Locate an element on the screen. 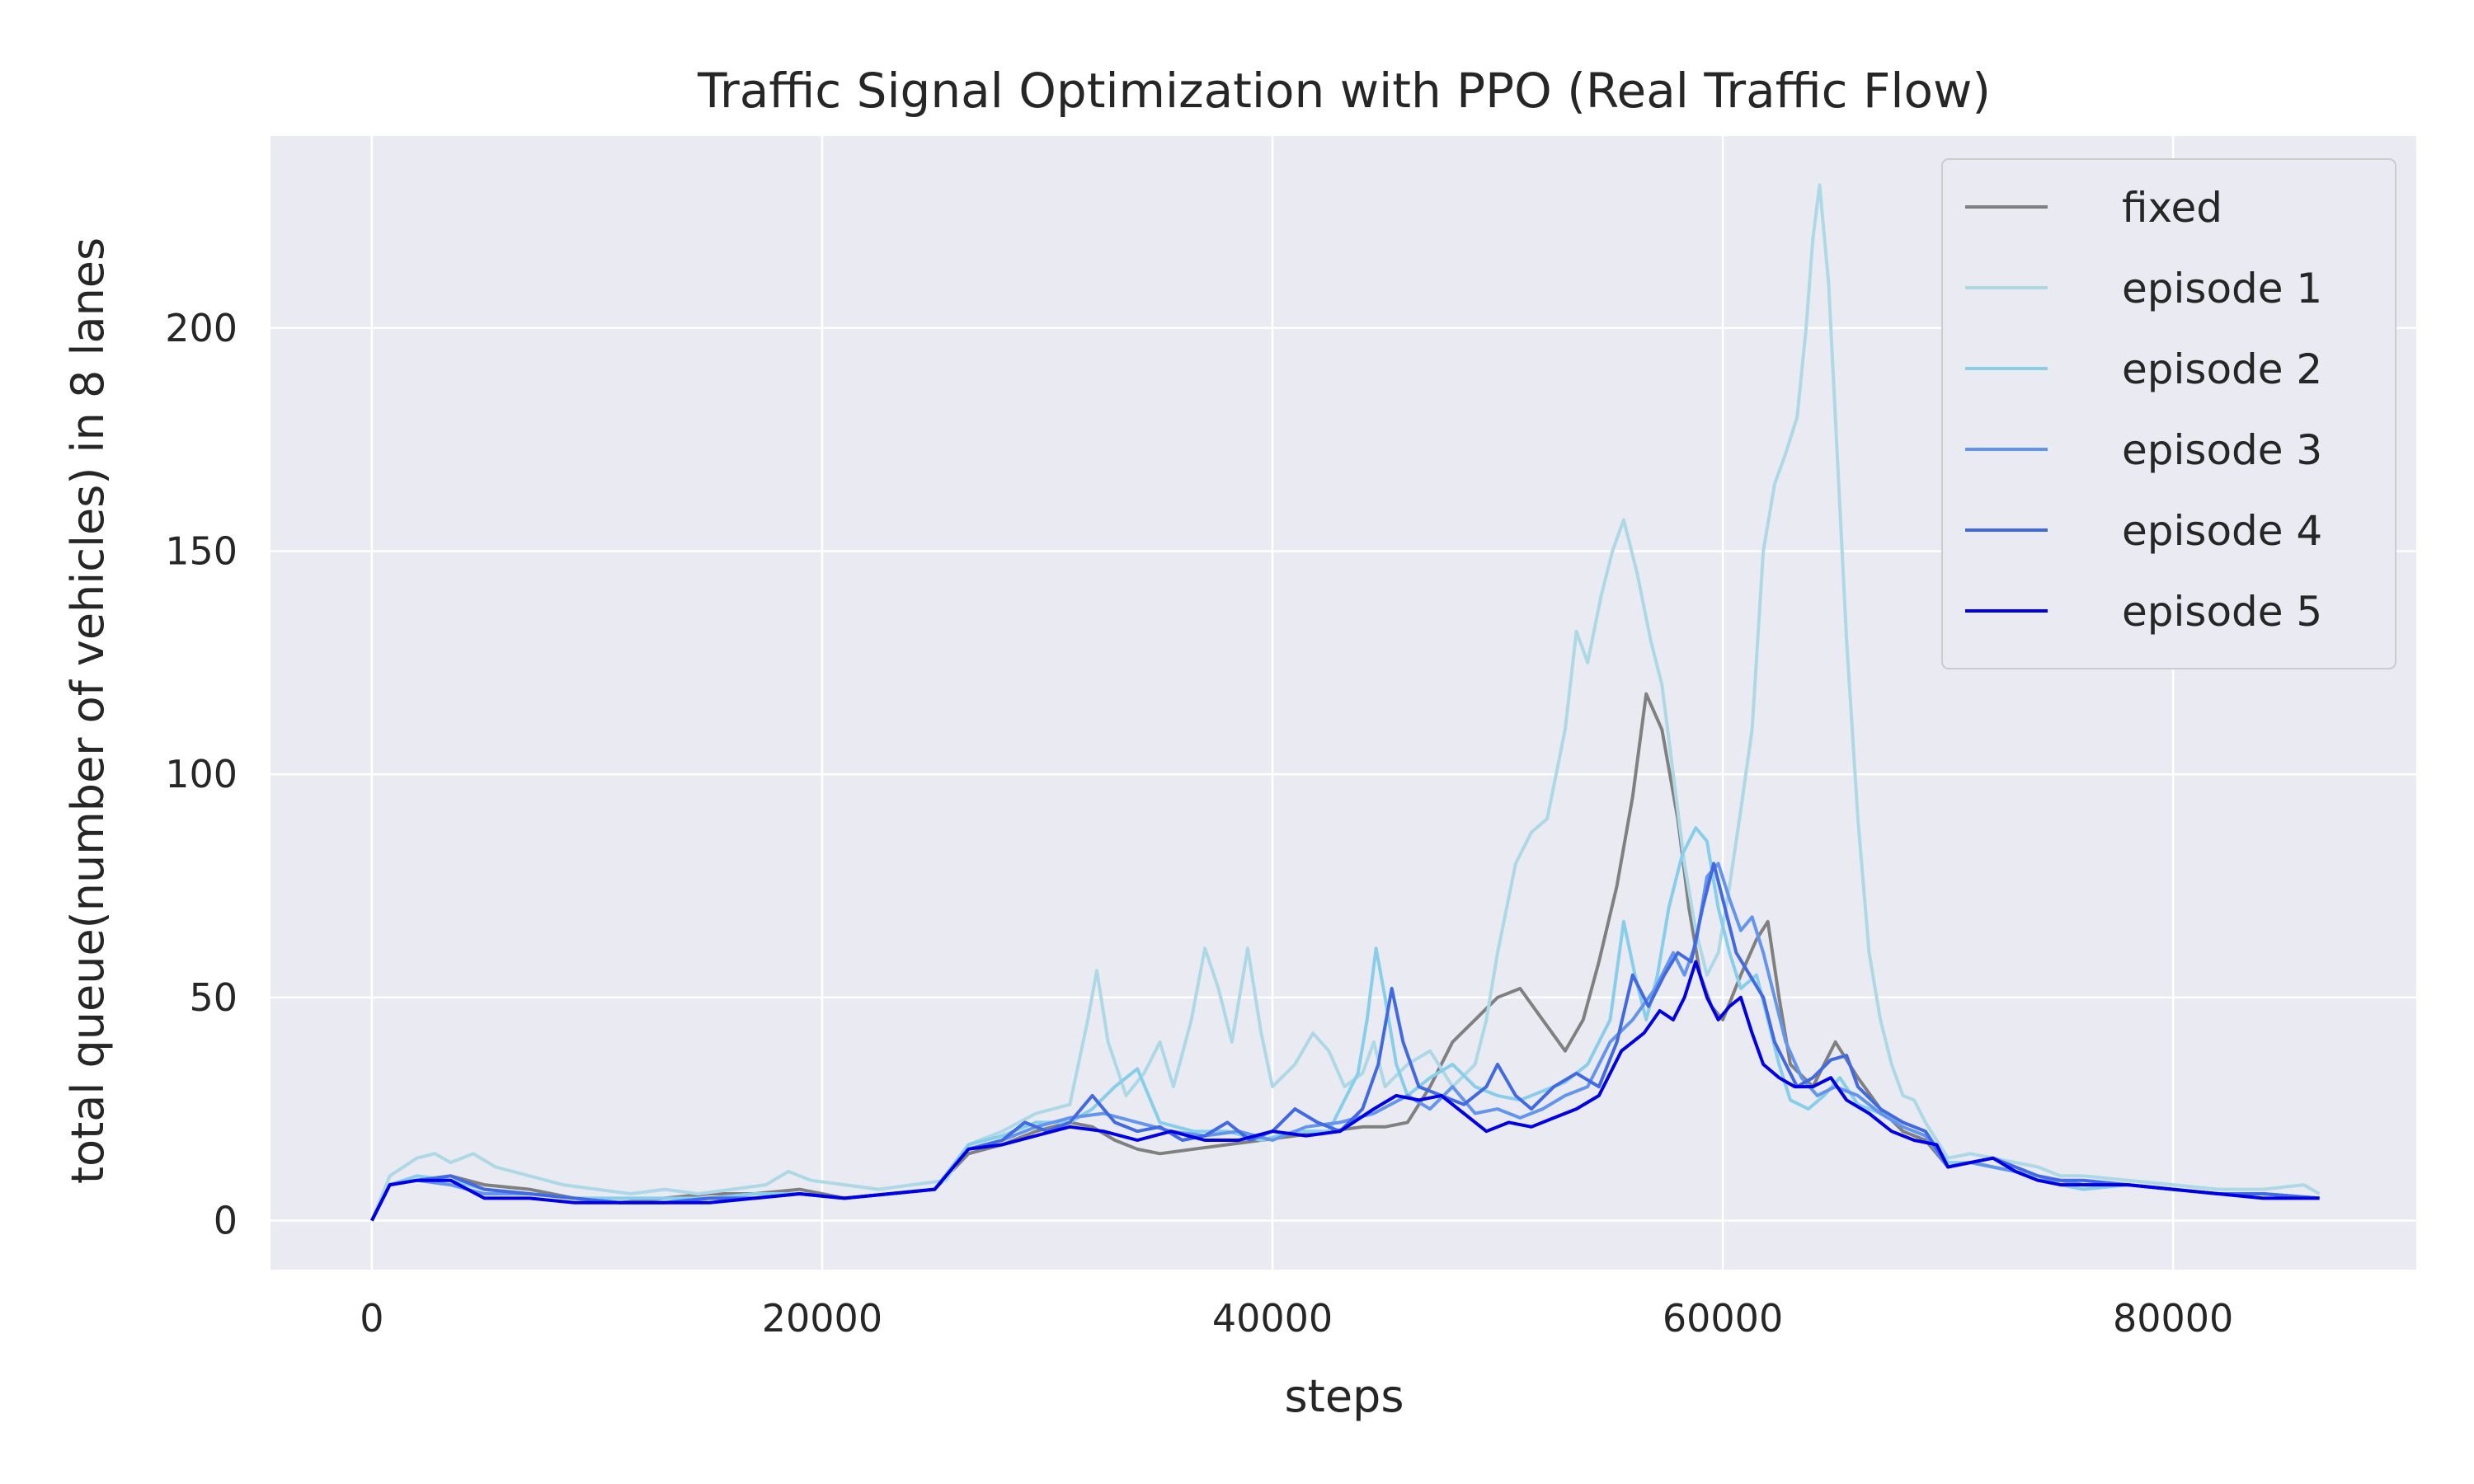 This screenshot has height=1484, width=2474. legend-label: fixed is located at coordinates (2172, 208).